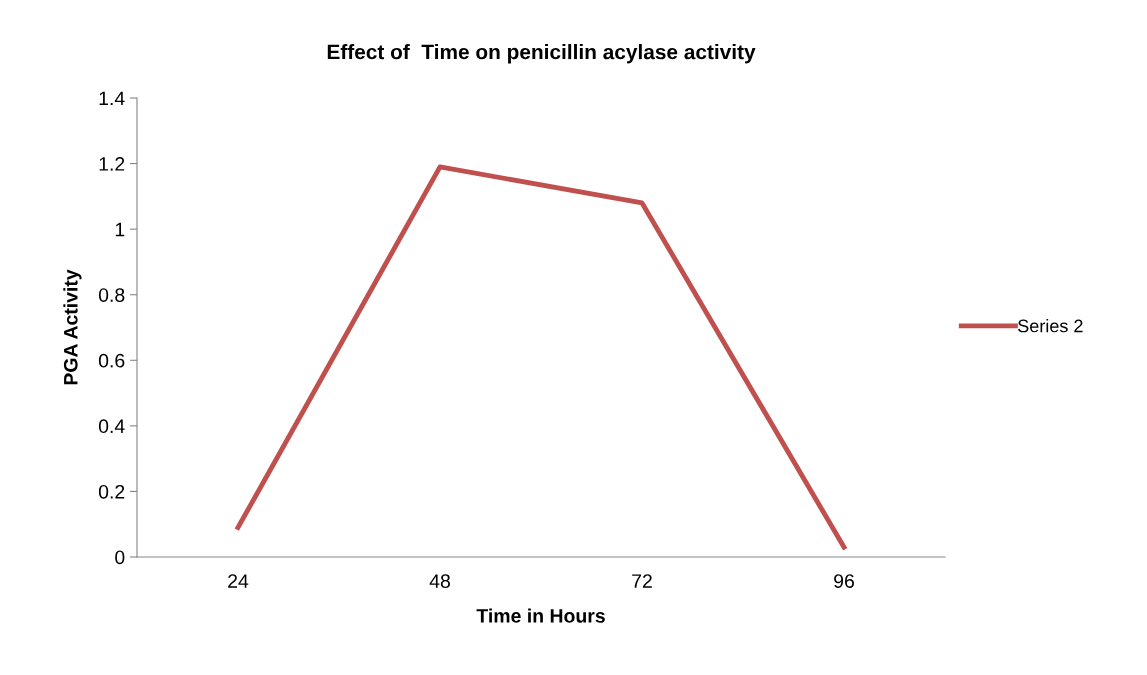 This screenshot has height=675, width=1147. What do you see at coordinates (642, 581) in the screenshot?
I see `x-tick-label: 72` at bounding box center [642, 581].